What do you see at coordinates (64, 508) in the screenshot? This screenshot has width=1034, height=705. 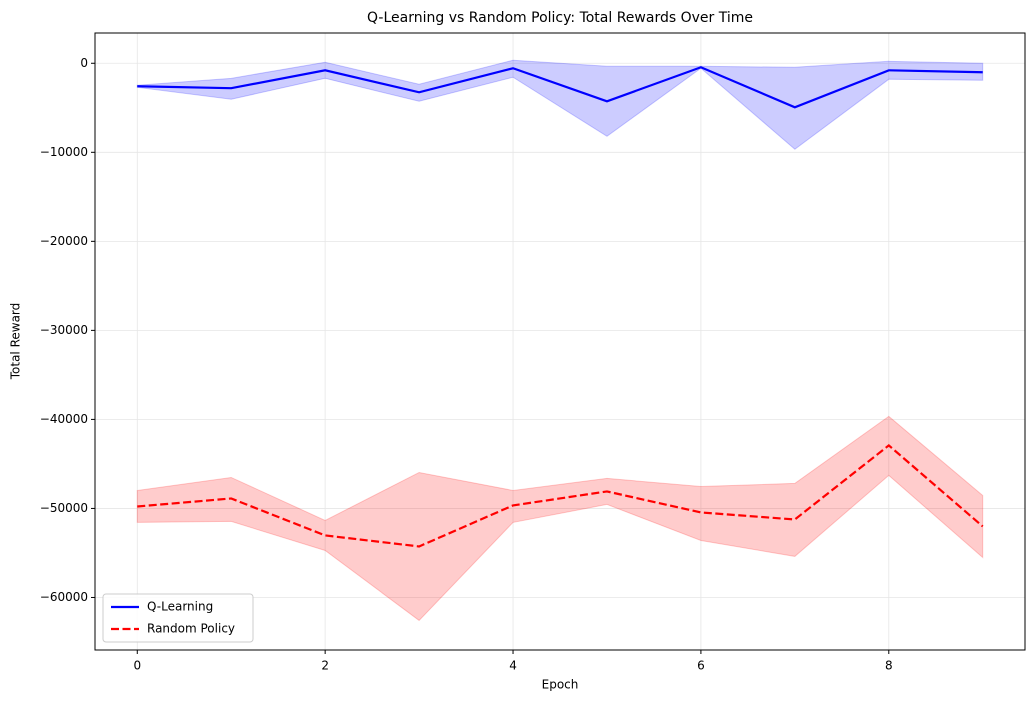 I see `y-tick-label: −50000` at bounding box center [64, 508].